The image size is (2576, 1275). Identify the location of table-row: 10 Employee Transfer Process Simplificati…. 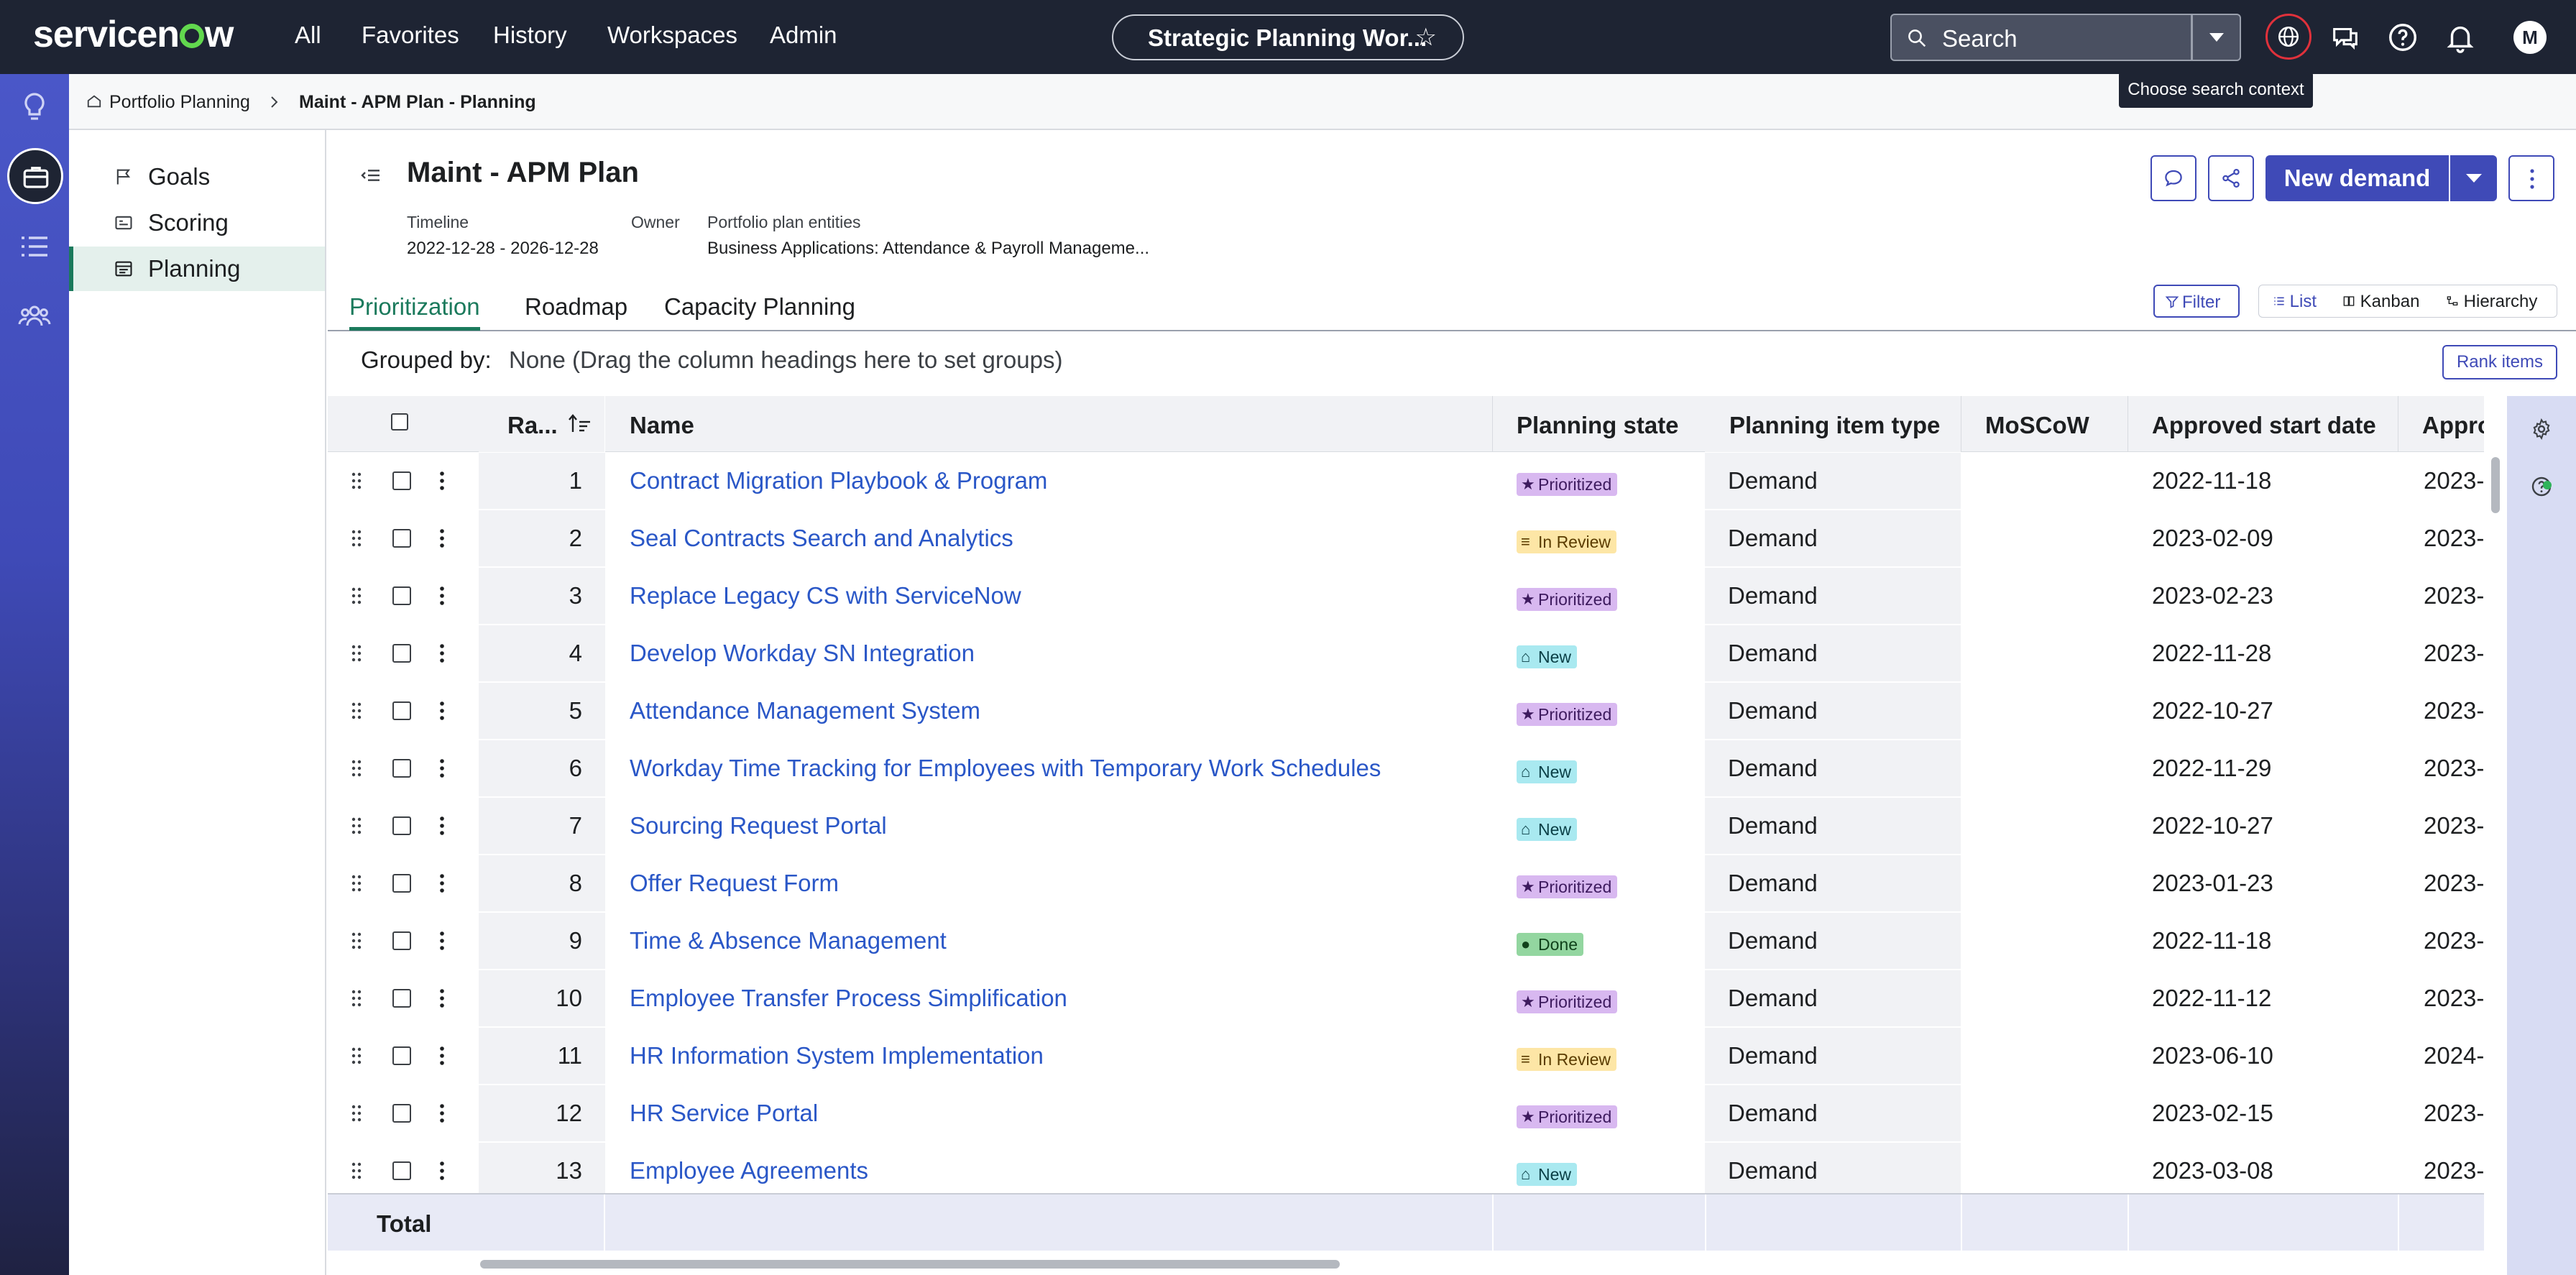
(1406, 999).